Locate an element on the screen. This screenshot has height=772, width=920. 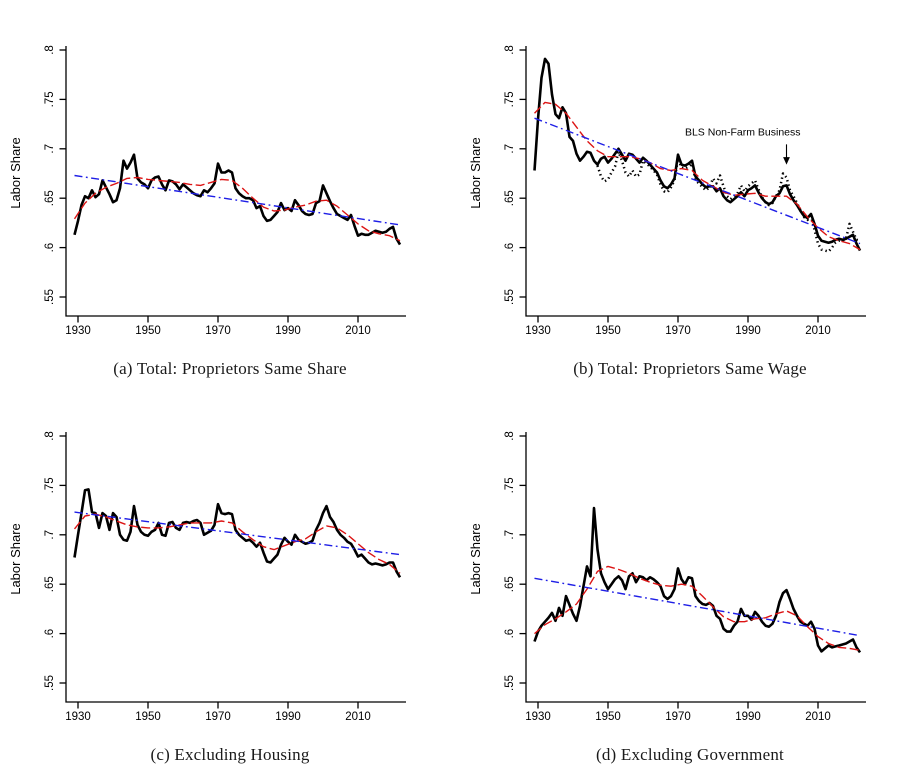
bls-annotation-arrowhead is located at coordinates (786, 161).